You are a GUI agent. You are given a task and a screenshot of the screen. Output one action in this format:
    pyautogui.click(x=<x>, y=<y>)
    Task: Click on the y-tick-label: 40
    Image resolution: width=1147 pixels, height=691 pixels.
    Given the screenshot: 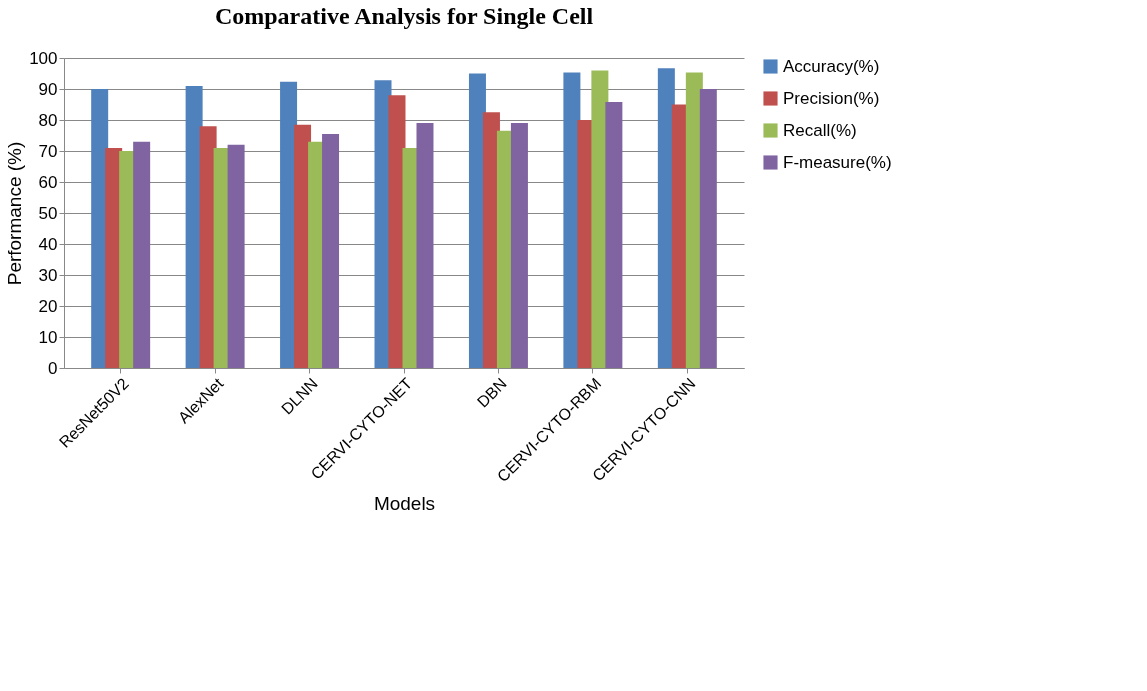 What is the action you would take?
    pyautogui.click(x=48, y=244)
    